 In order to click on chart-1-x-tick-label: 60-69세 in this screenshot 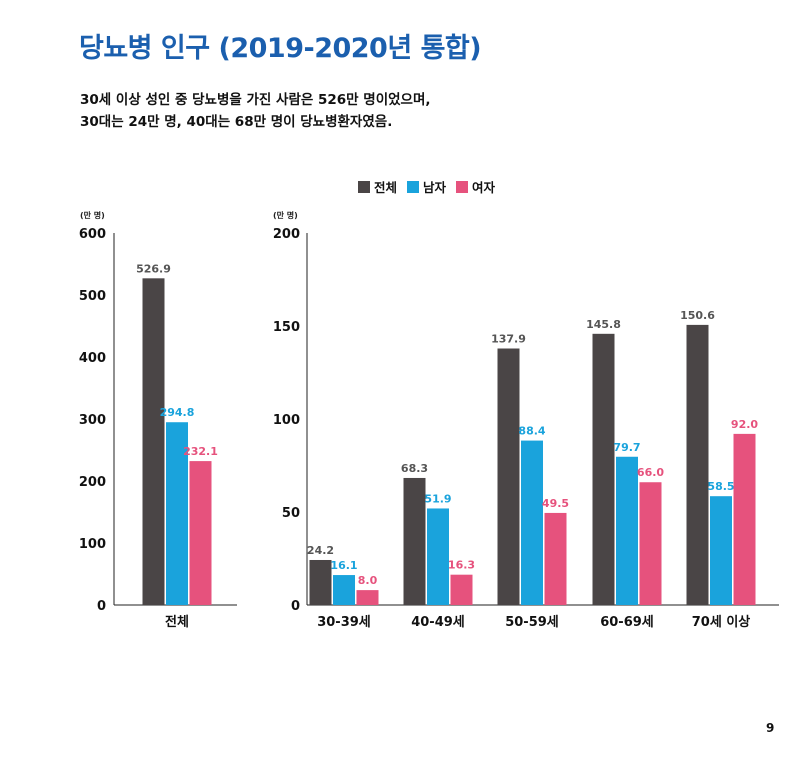, I will do `click(627, 622)`.